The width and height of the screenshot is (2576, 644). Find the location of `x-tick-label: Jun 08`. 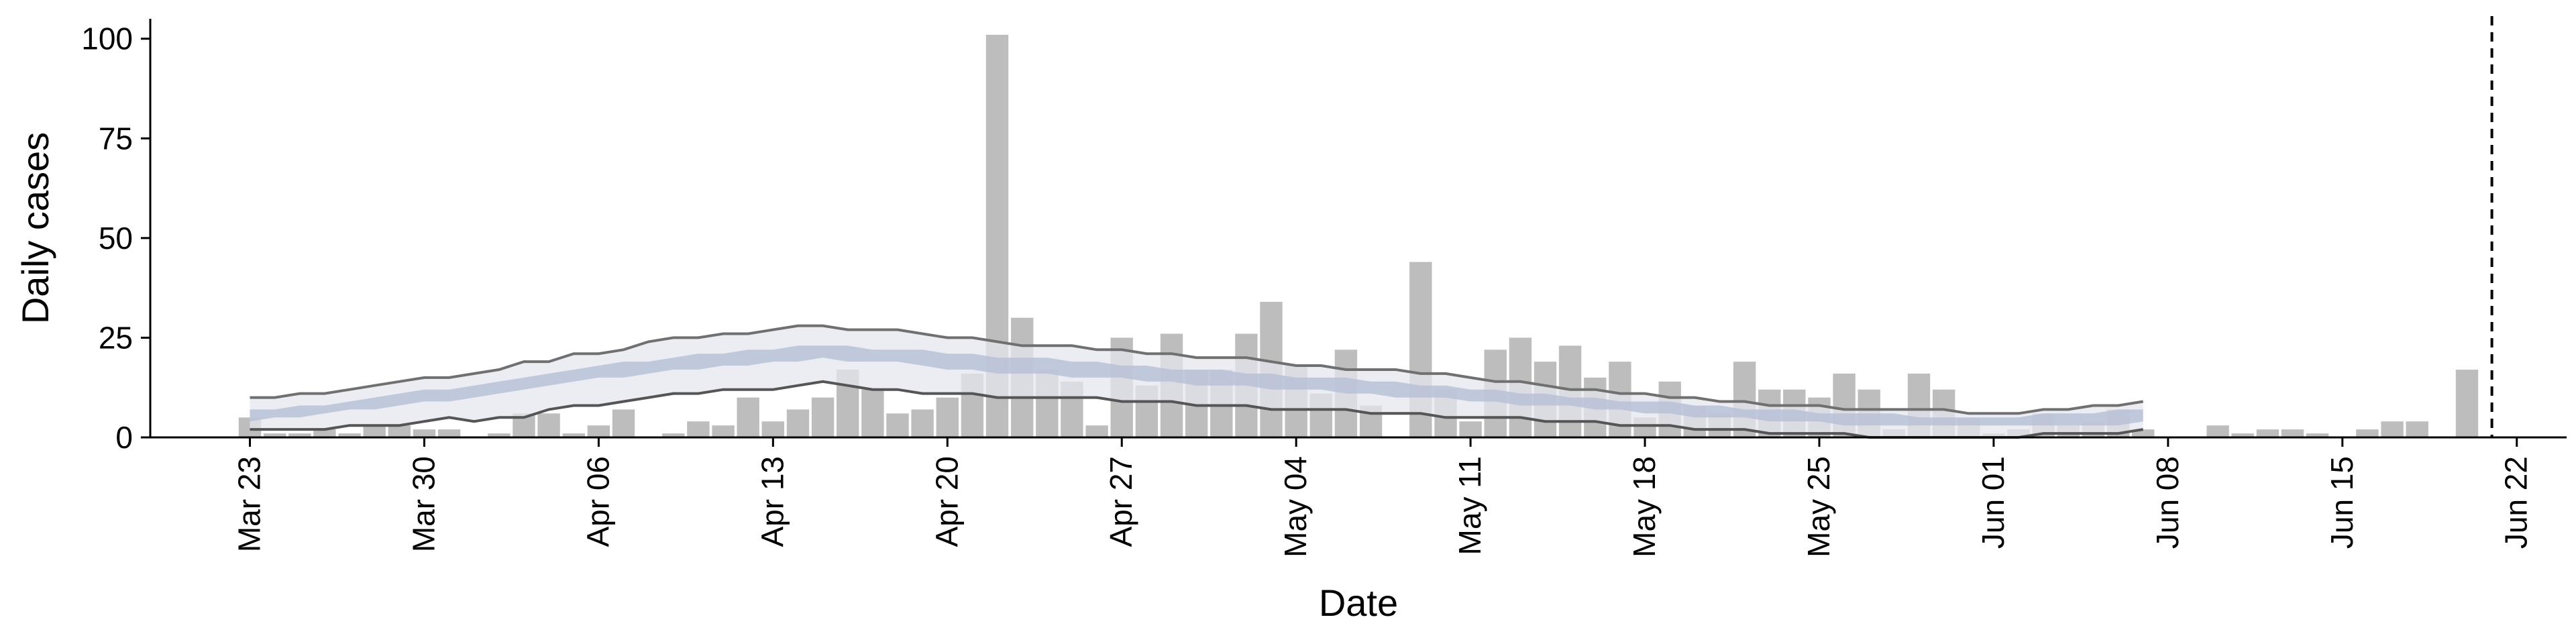

x-tick-label: Jun 08 is located at coordinates (2167, 502).